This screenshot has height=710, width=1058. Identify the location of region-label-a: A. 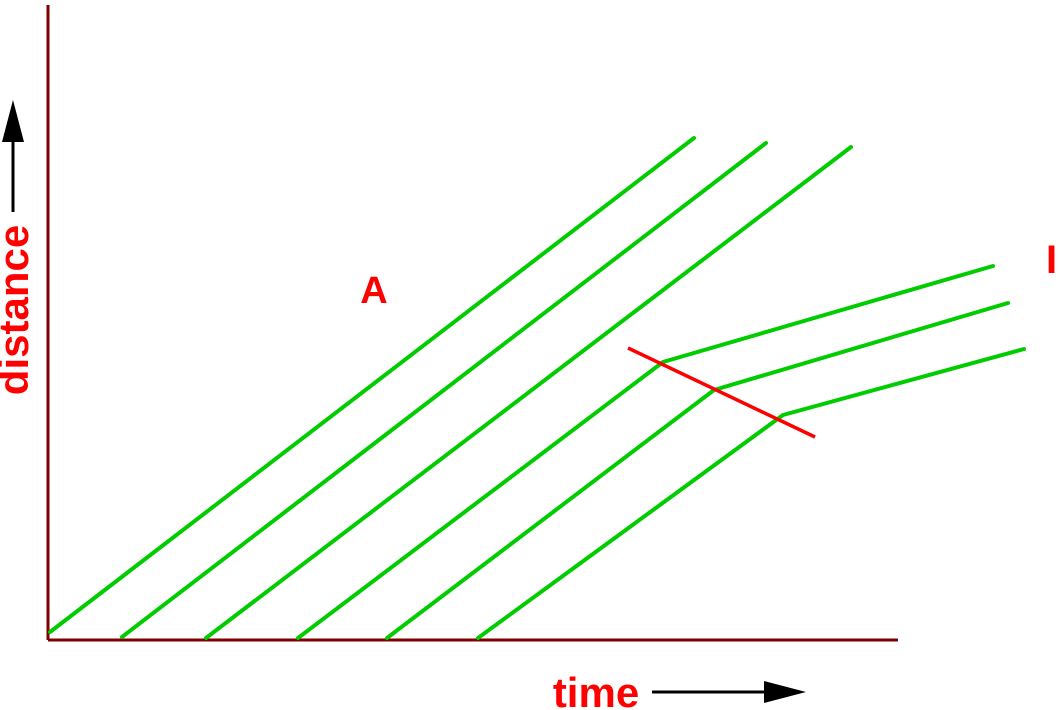
(373, 291).